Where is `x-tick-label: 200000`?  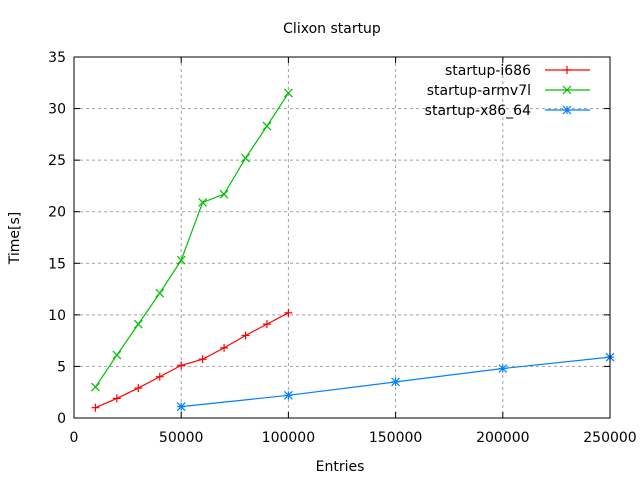
x-tick-label: 200000 is located at coordinates (502, 438).